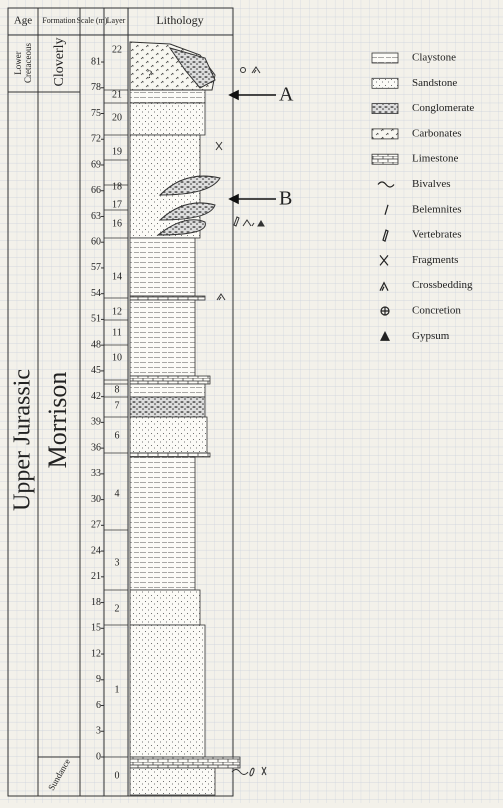 The image size is (503, 808). What do you see at coordinates (179, 20) in the screenshot?
I see `header-lithology: Lithology` at bounding box center [179, 20].